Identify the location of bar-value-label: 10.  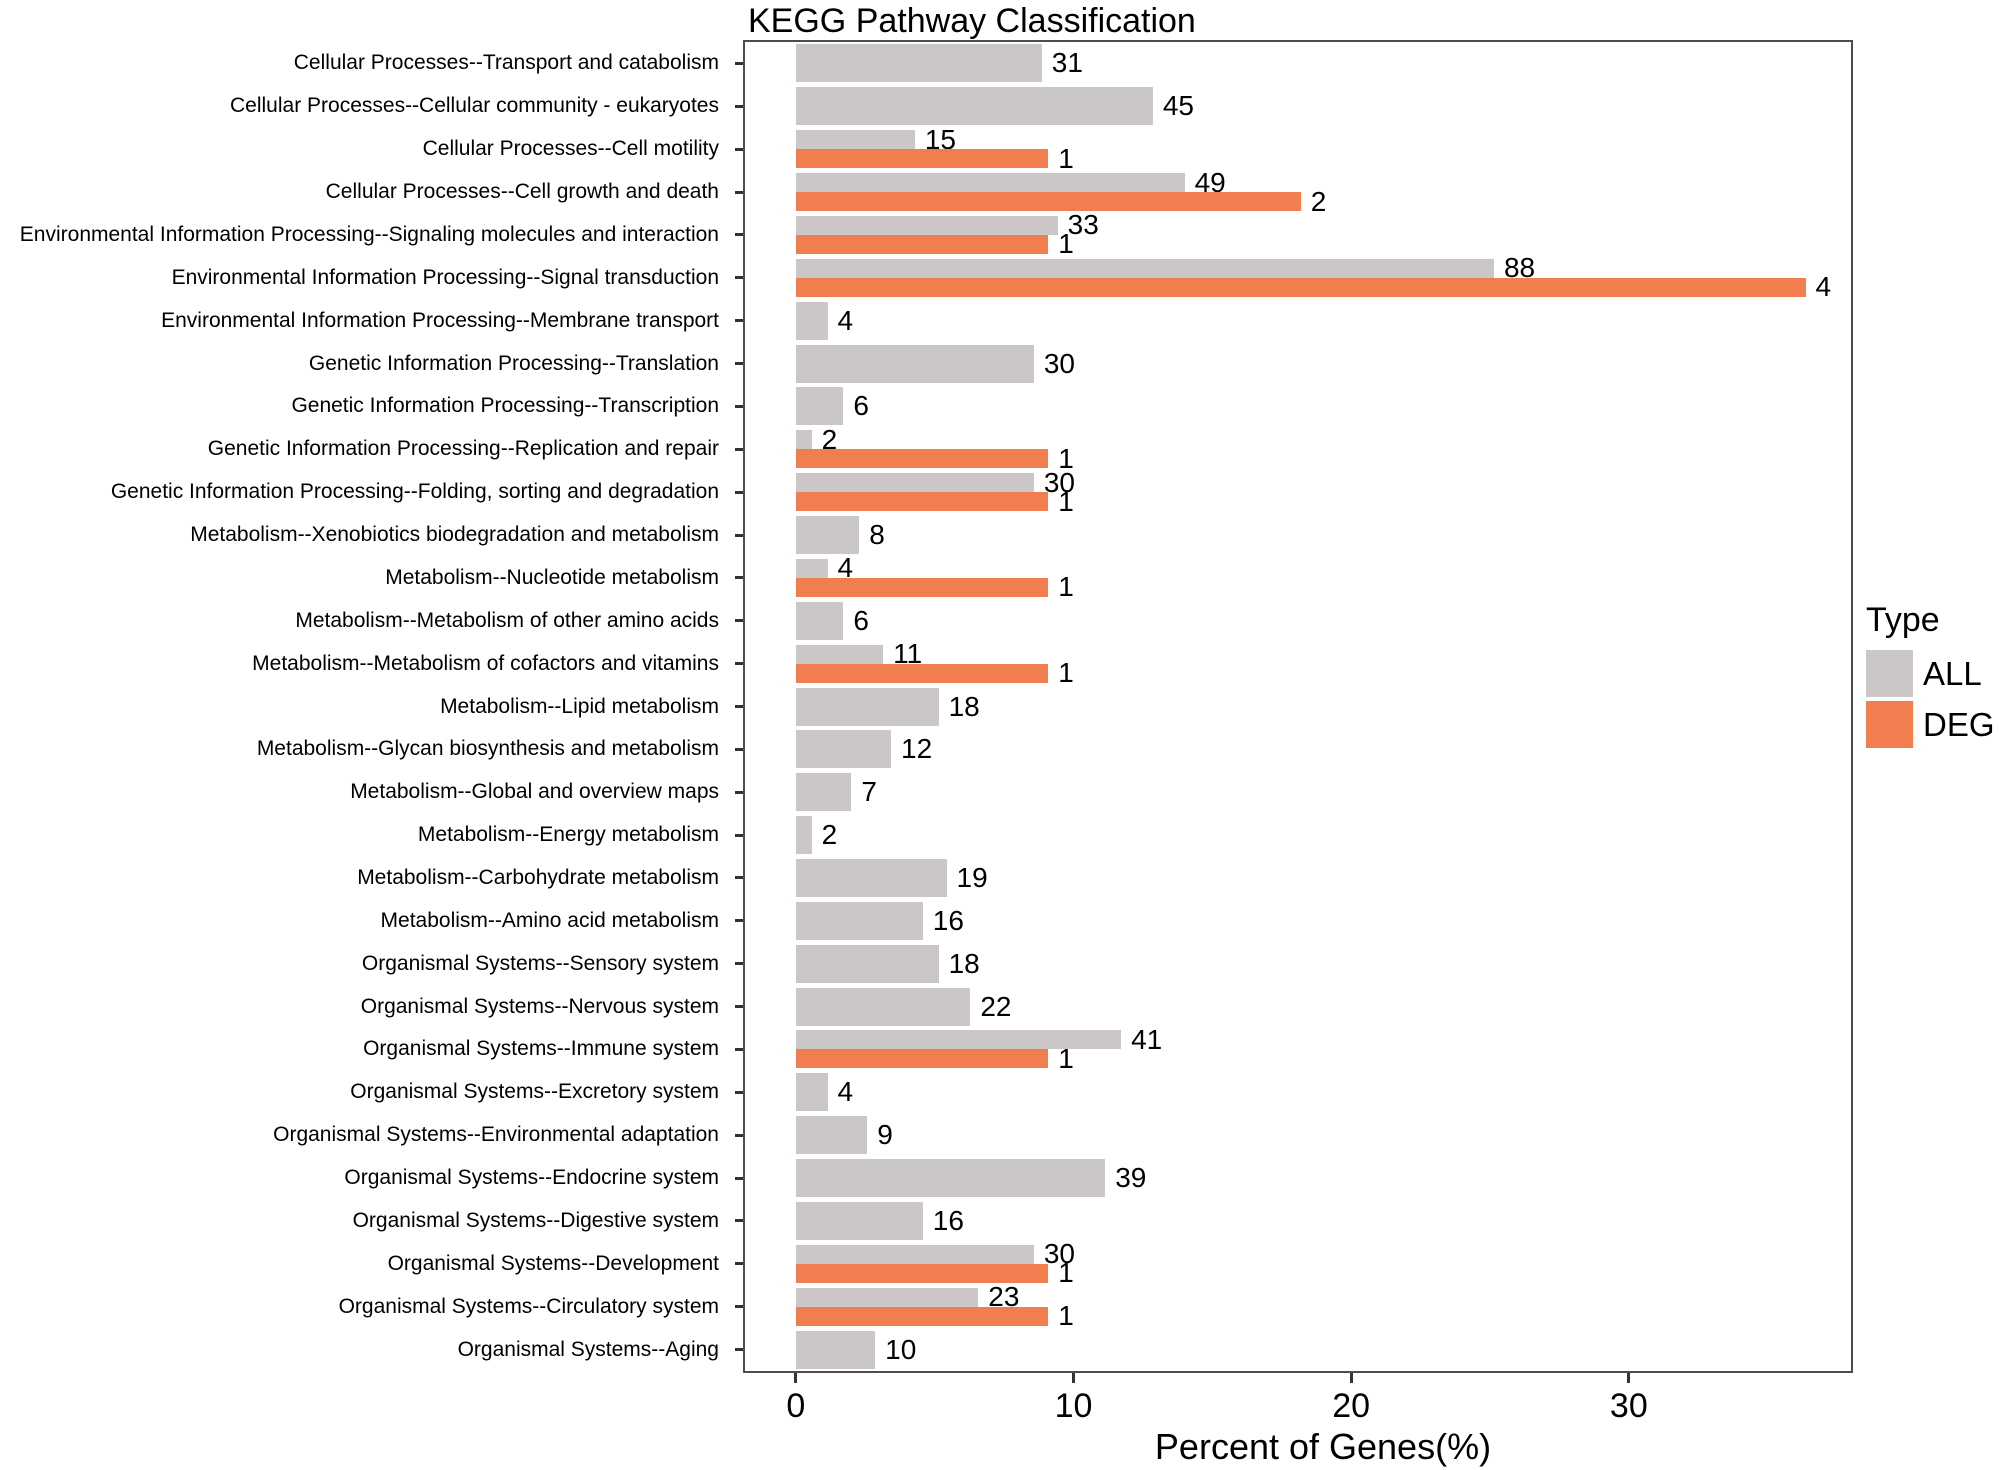
(901, 1349).